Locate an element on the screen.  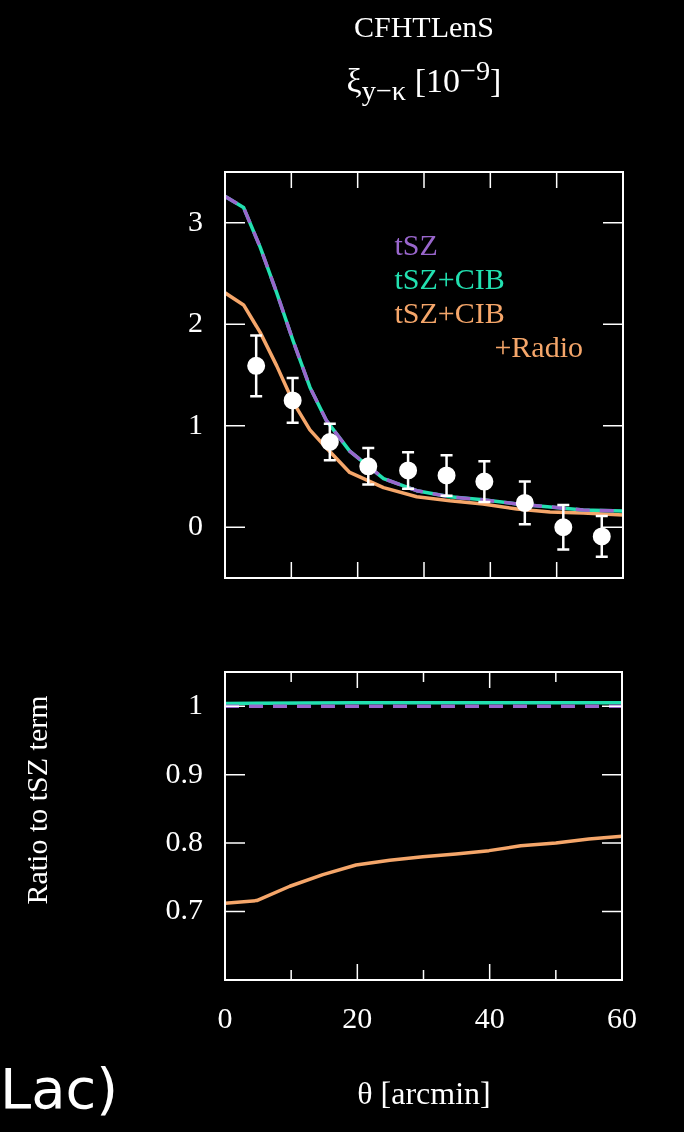
y-tick-label: 0 is located at coordinates (195, 525).